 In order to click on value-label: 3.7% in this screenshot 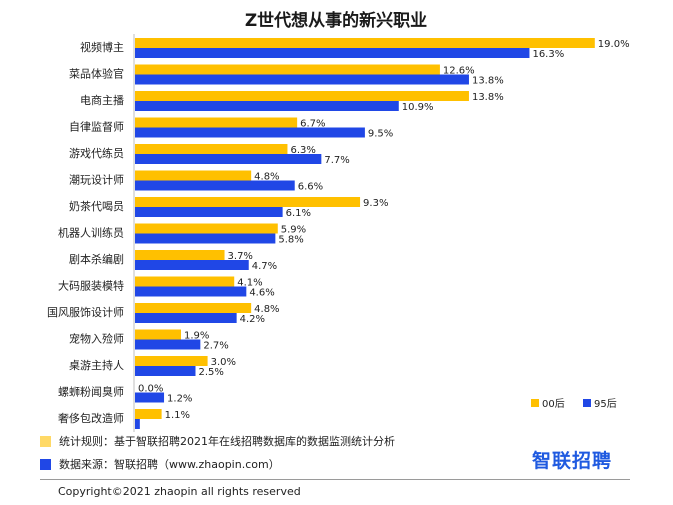, I will do `click(240, 256)`.